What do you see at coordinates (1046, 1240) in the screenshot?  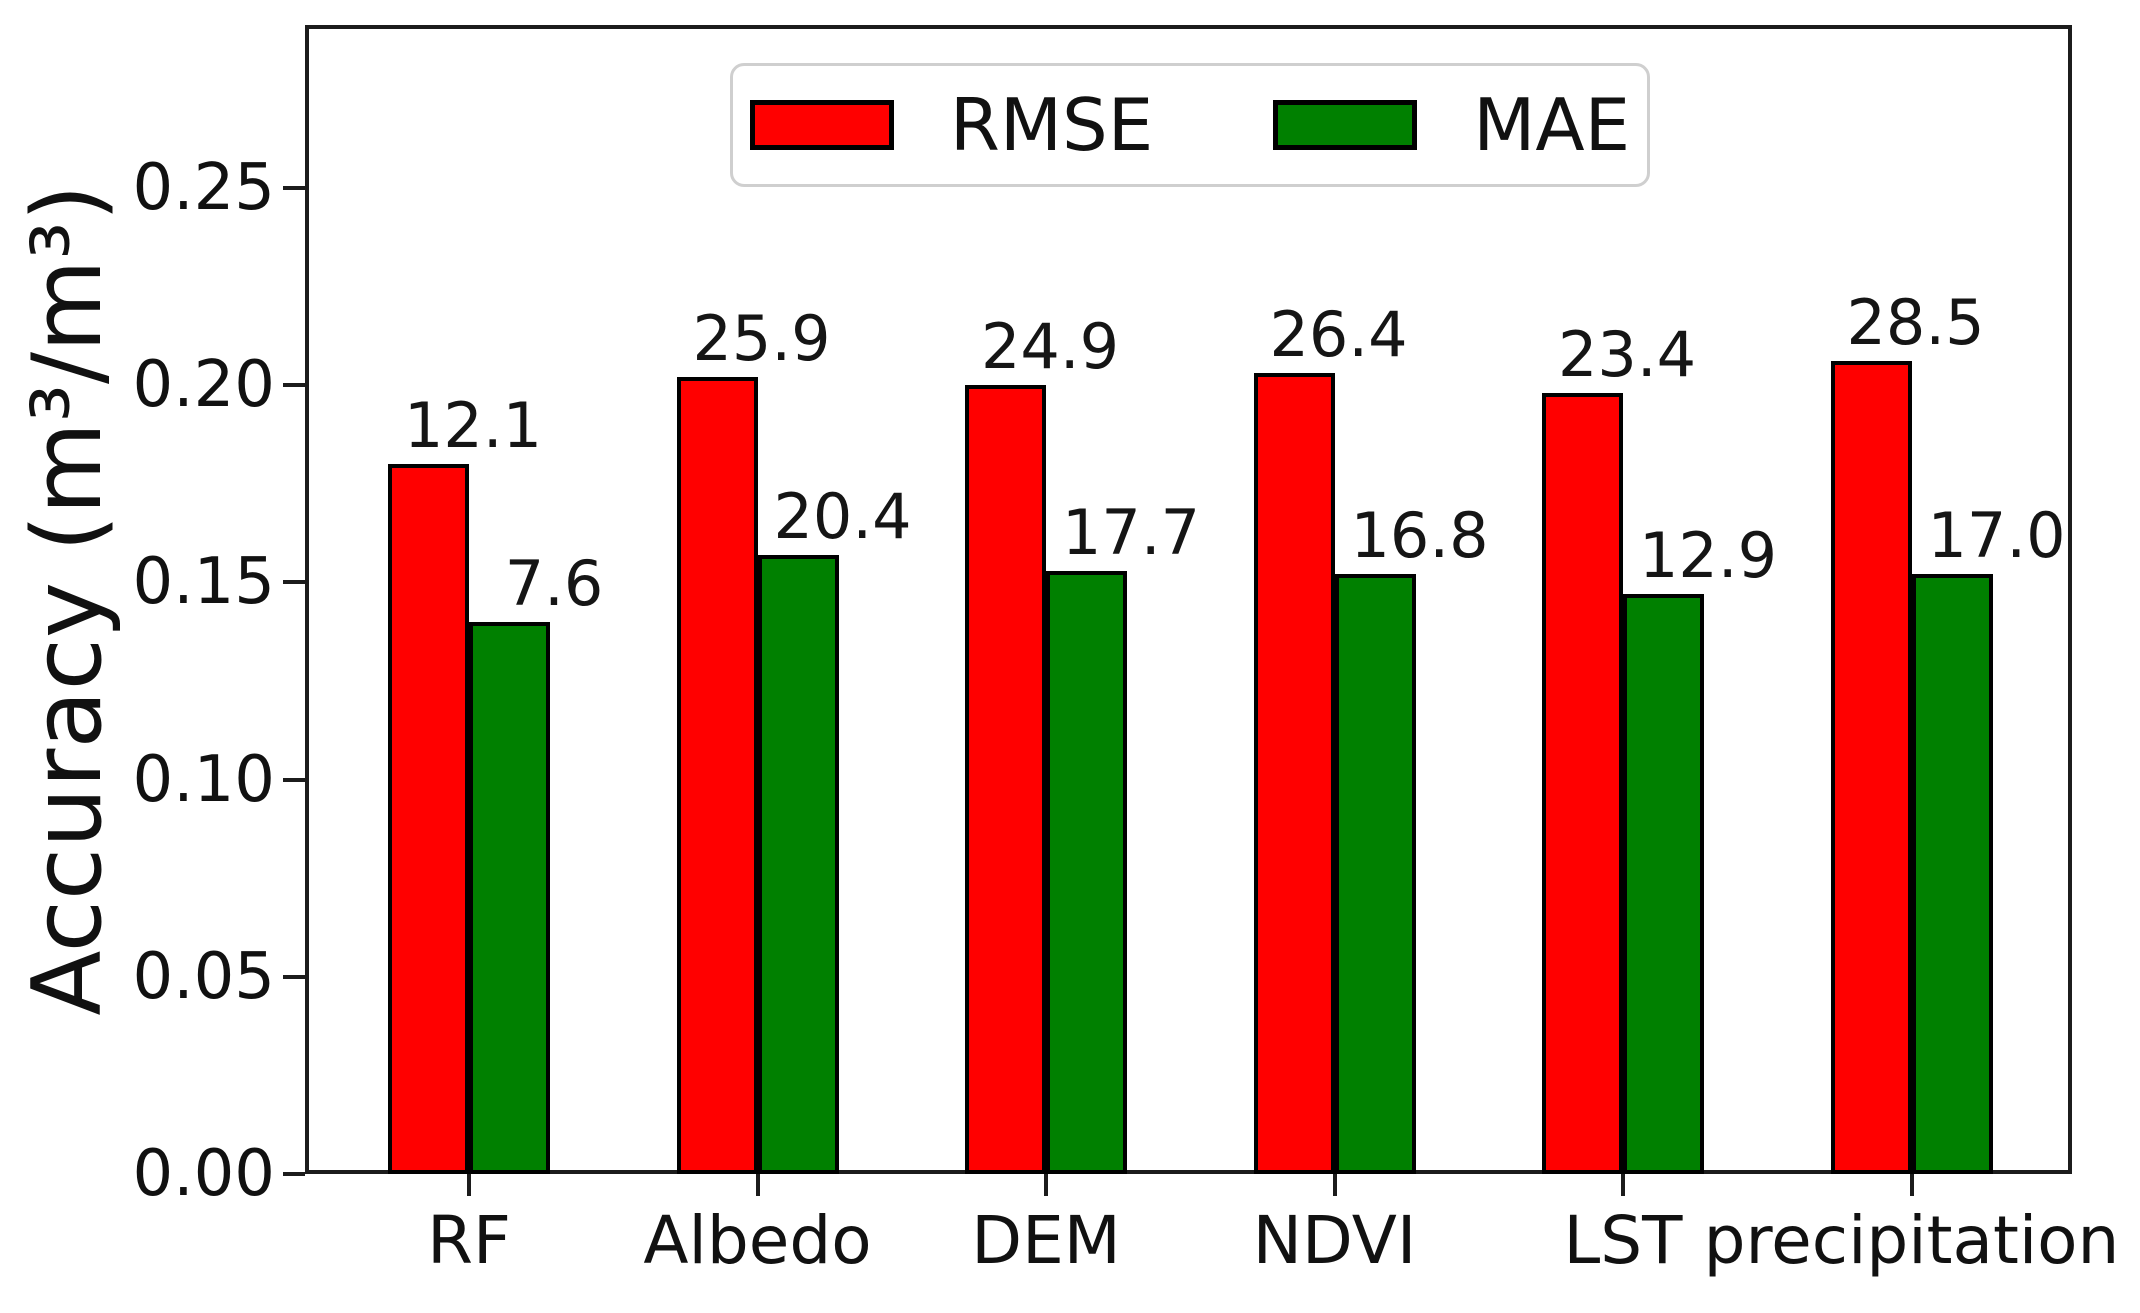 I see `x-tick-label-dem: DEM` at bounding box center [1046, 1240].